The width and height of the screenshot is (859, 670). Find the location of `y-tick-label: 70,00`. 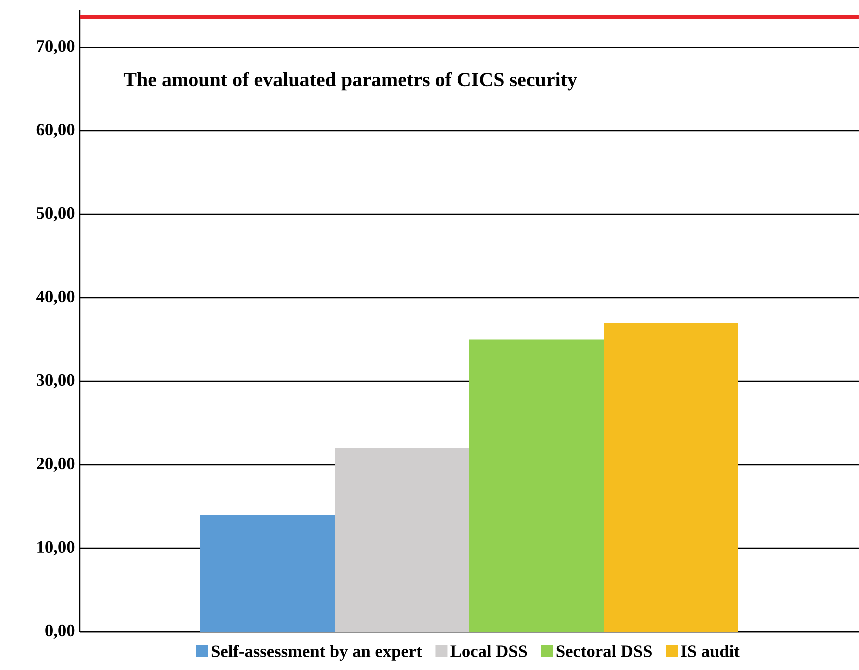

y-tick-label: 70,00 is located at coordinates (56, 47).